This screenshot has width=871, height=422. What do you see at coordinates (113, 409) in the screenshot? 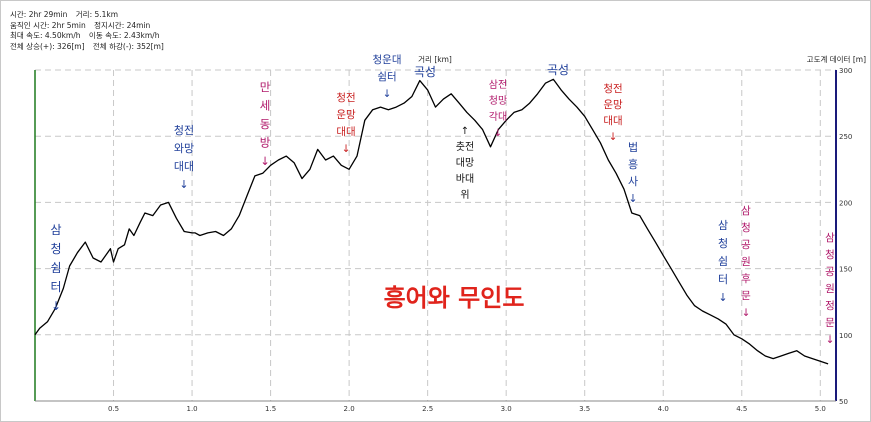
I see `x-tick-label: 0.5` at bounding box center [113, 409].